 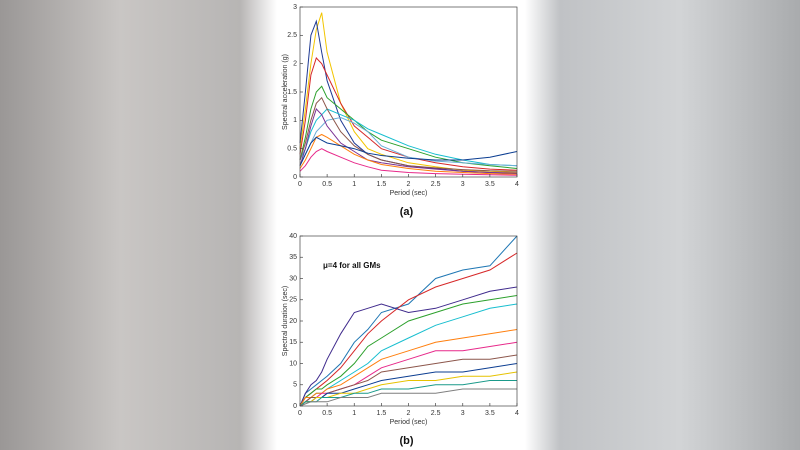 What do you see at coordinates (406, 441) in the screenshot?
I see `panel-label: (b)` at bounding box center [406, 441].